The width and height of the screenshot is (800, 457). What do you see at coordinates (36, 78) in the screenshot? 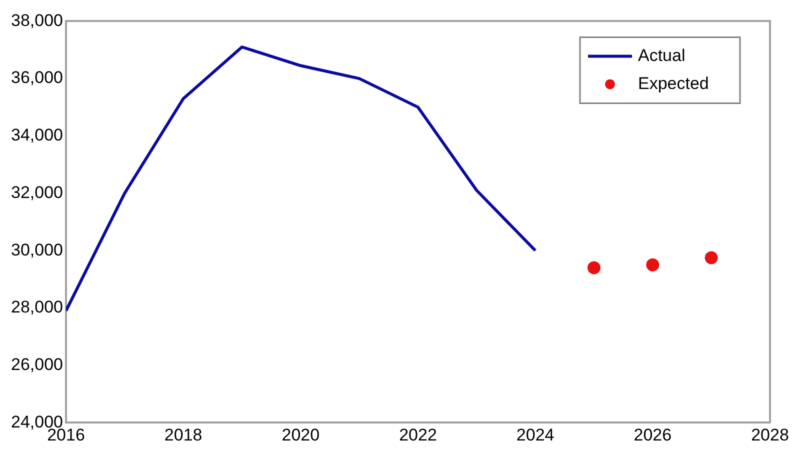
I see `y-tick-label: 36,000` at bounding box center [36, 78].